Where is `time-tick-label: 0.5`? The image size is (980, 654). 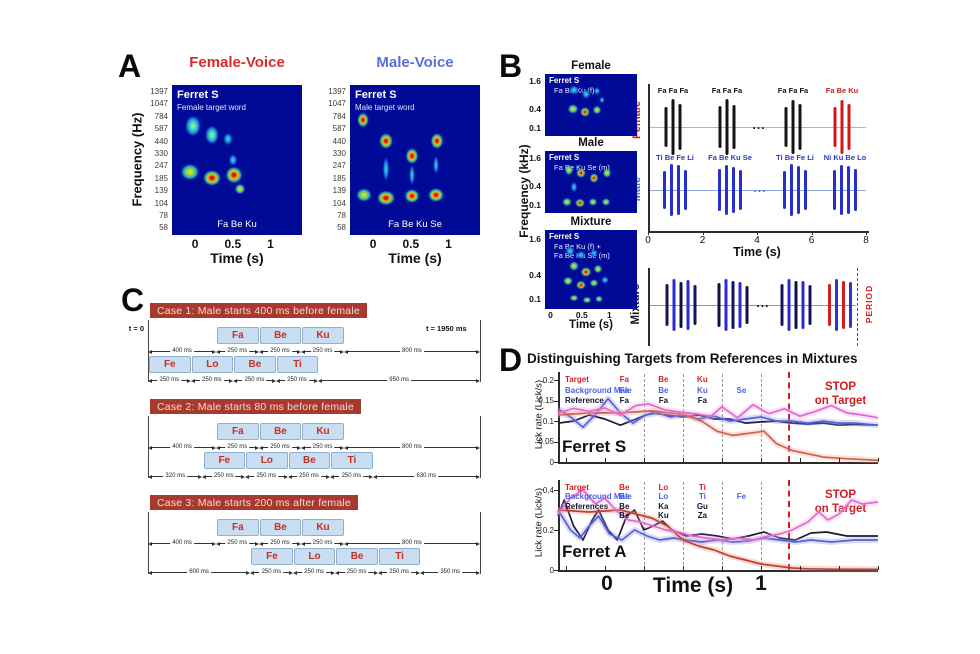 time-tick-label: 0.5 is located at coordinates (411, 244).